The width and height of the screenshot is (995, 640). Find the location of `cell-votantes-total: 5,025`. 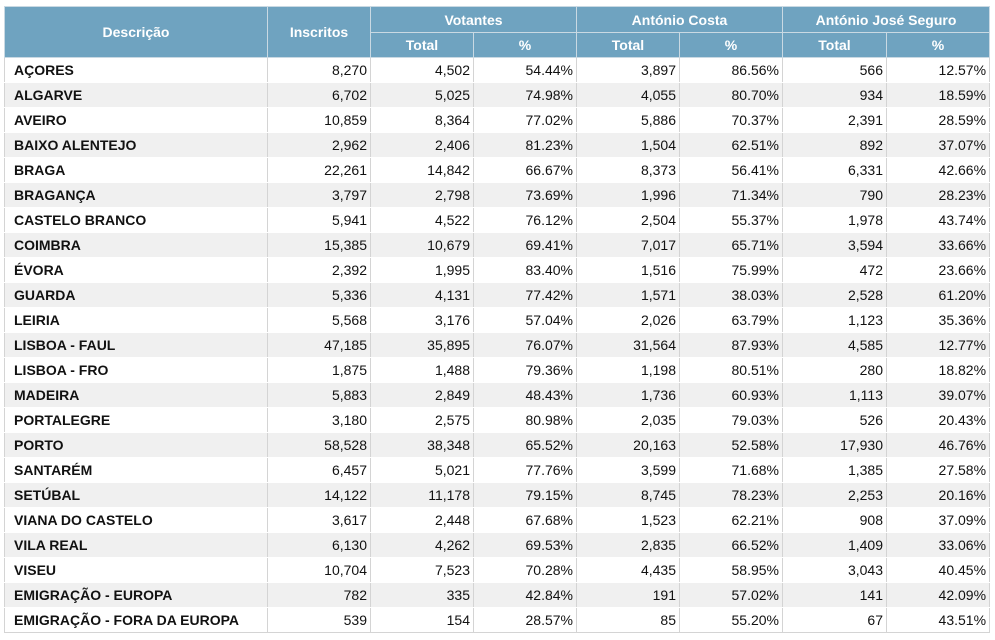

cell-votantes-total: 5,025 is located at coordinates (422, 95).